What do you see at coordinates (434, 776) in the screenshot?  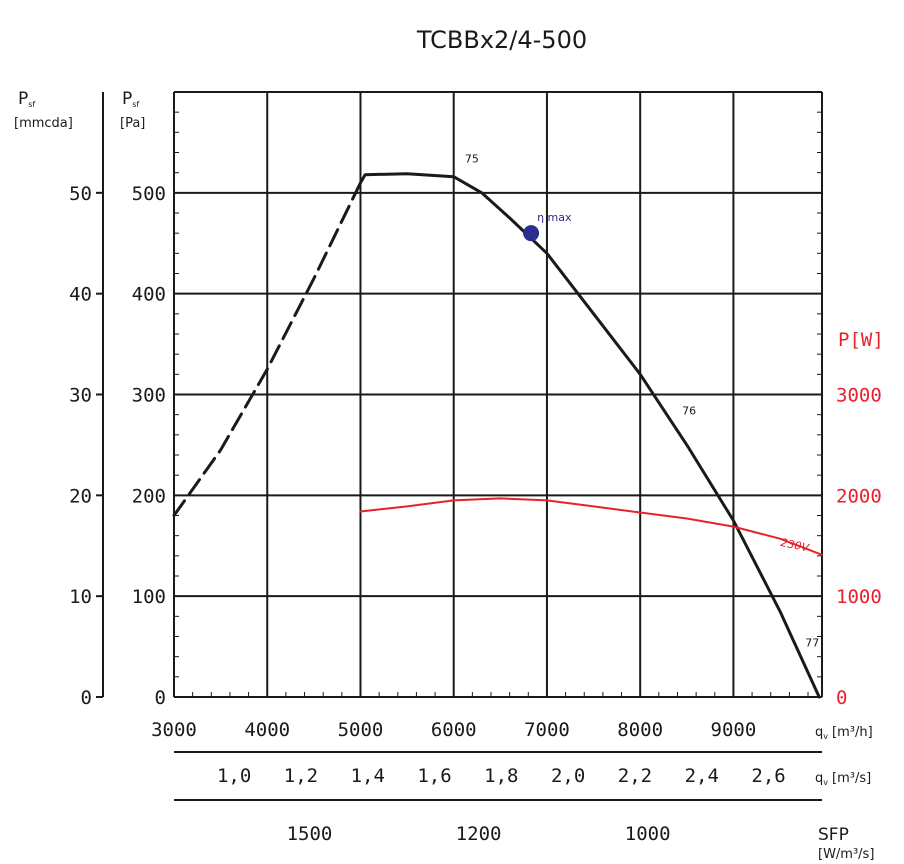 I see `x-axis-m3s-tick-label: 1,6` at bounding box center [434, 776].